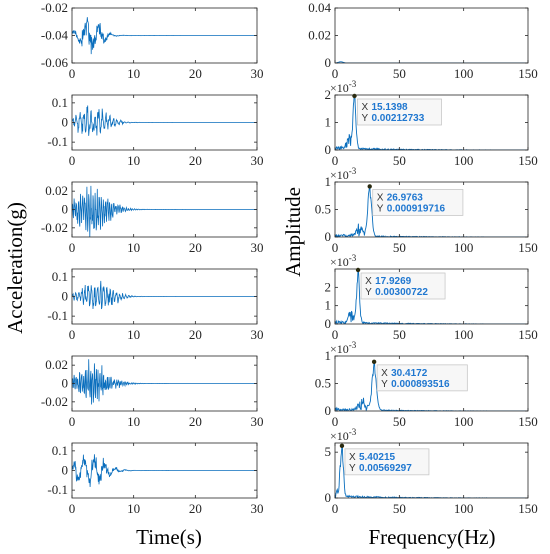 This screenshot has height=554, width=550. I want to click on subplot-t4: 0 10 20 300.10-0.1, so click(155, 305).